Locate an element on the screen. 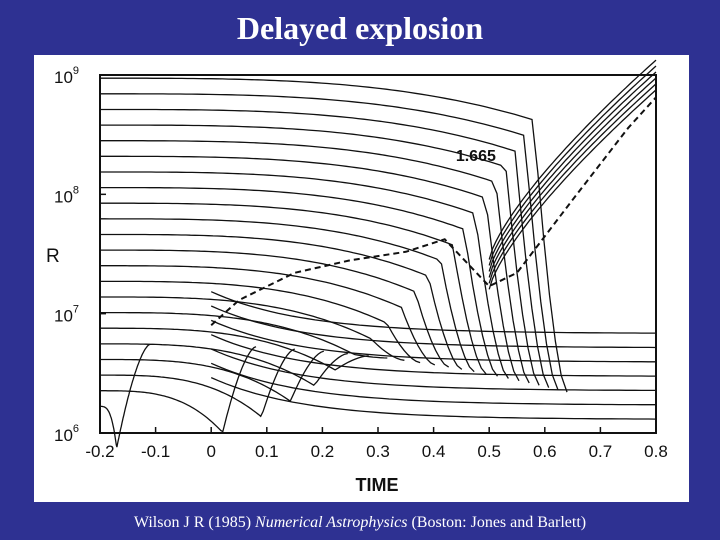 The image size is (720, 540). x-tick-label: 0 is located at coordinates (210, 451).